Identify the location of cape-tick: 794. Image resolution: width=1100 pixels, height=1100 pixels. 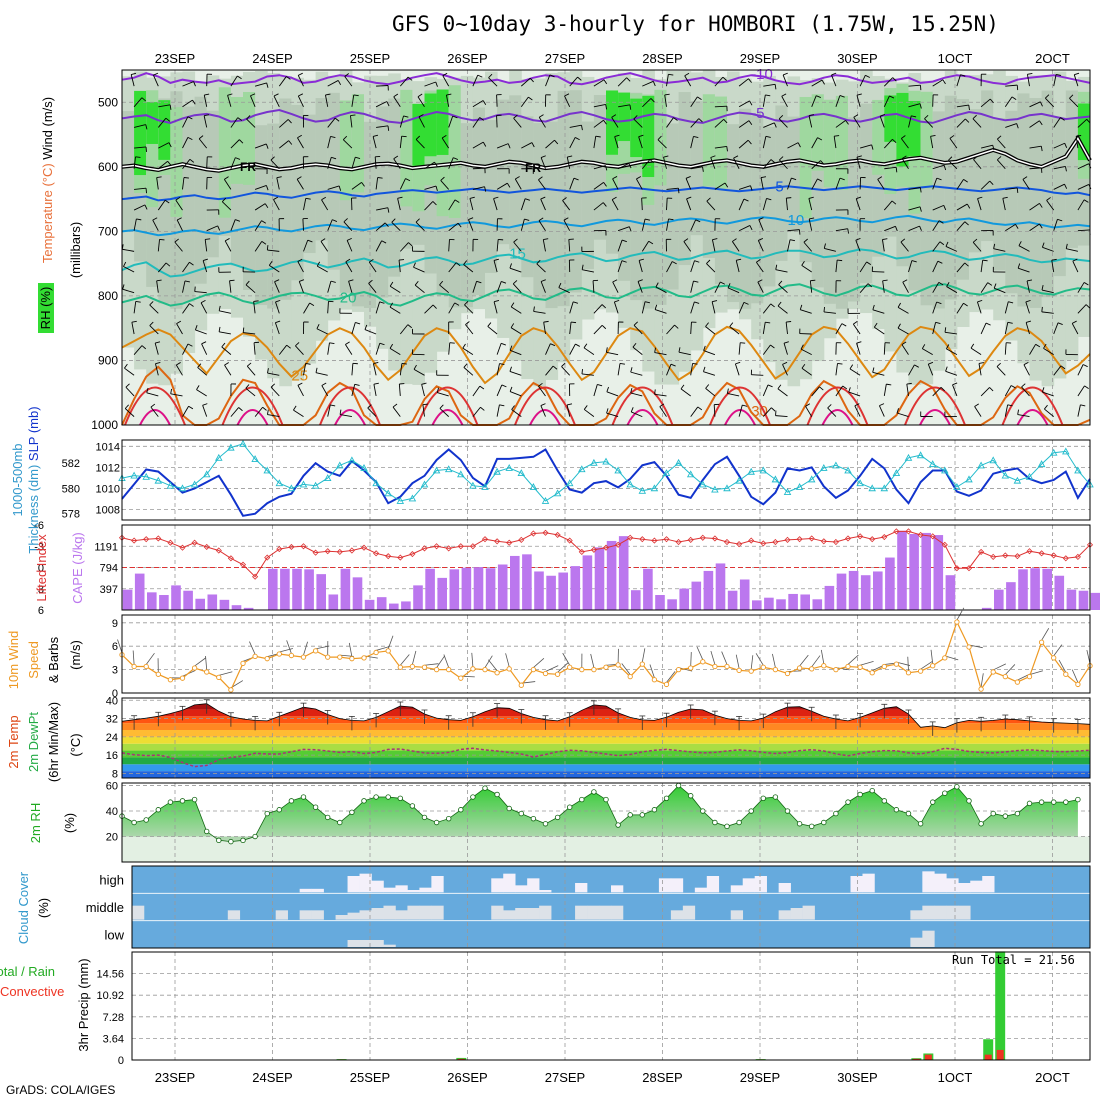
(109, 569).